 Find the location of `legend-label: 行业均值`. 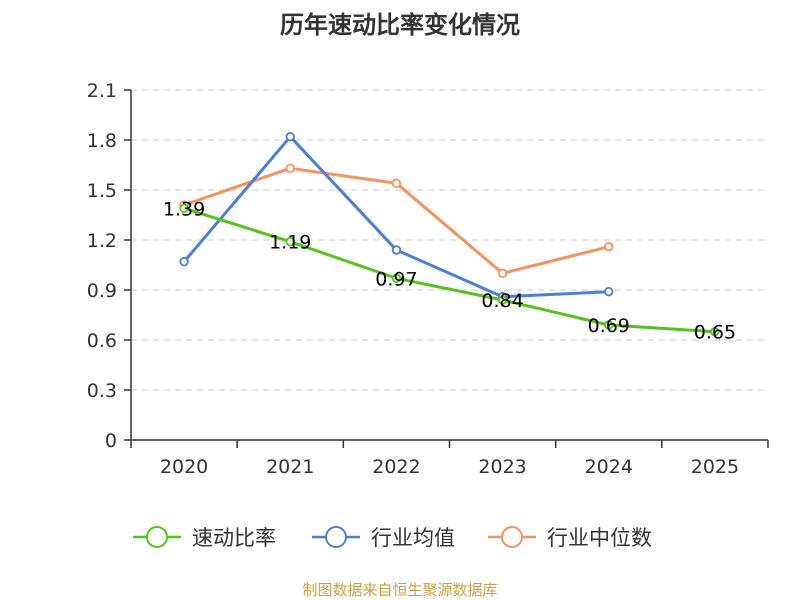

legend-label: 行业均值 is located at coordinates (413, 538).